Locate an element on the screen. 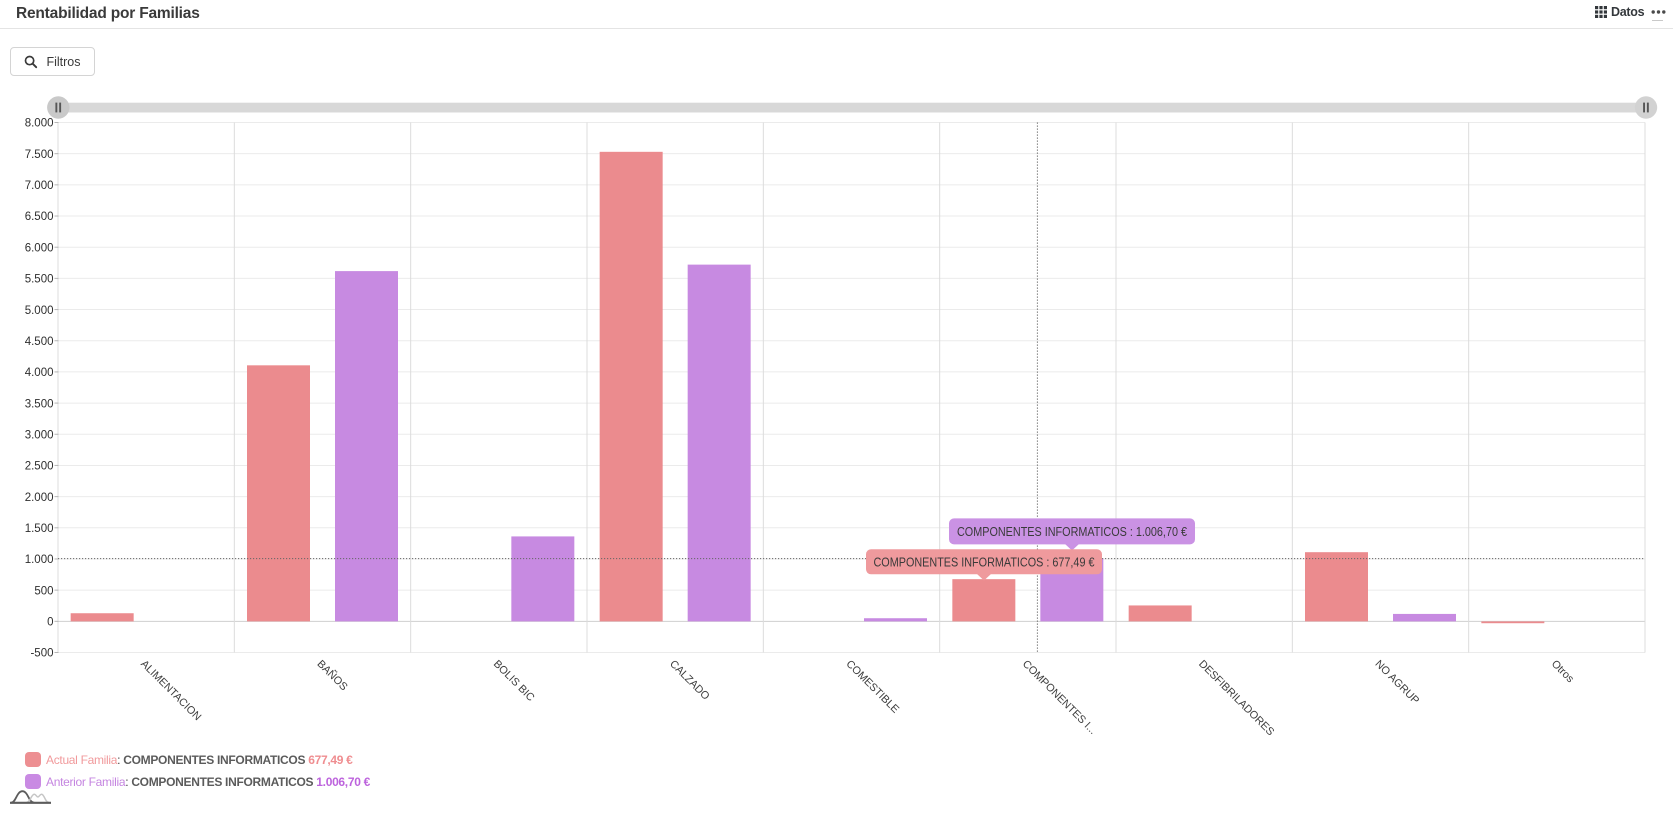 The width and height of the screenshot is (1673, 814). svg-text: ALIMENTACION is located at coordinates (170, 690).